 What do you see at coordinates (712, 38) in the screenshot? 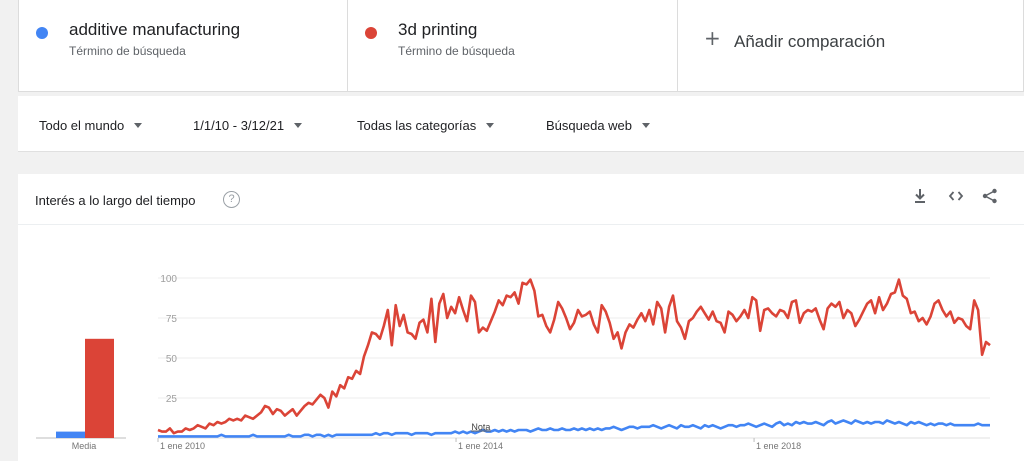
I see `plus-icon: +` at bounding box center [712, 38].